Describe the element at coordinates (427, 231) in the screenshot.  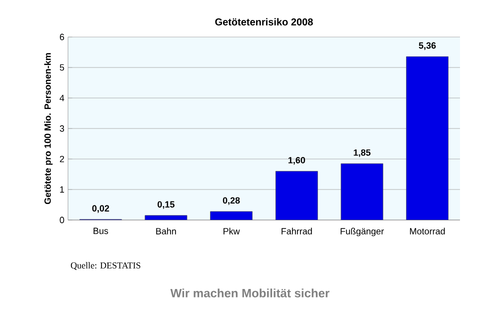
I see `x-tick-label: Motorrad` at that location.